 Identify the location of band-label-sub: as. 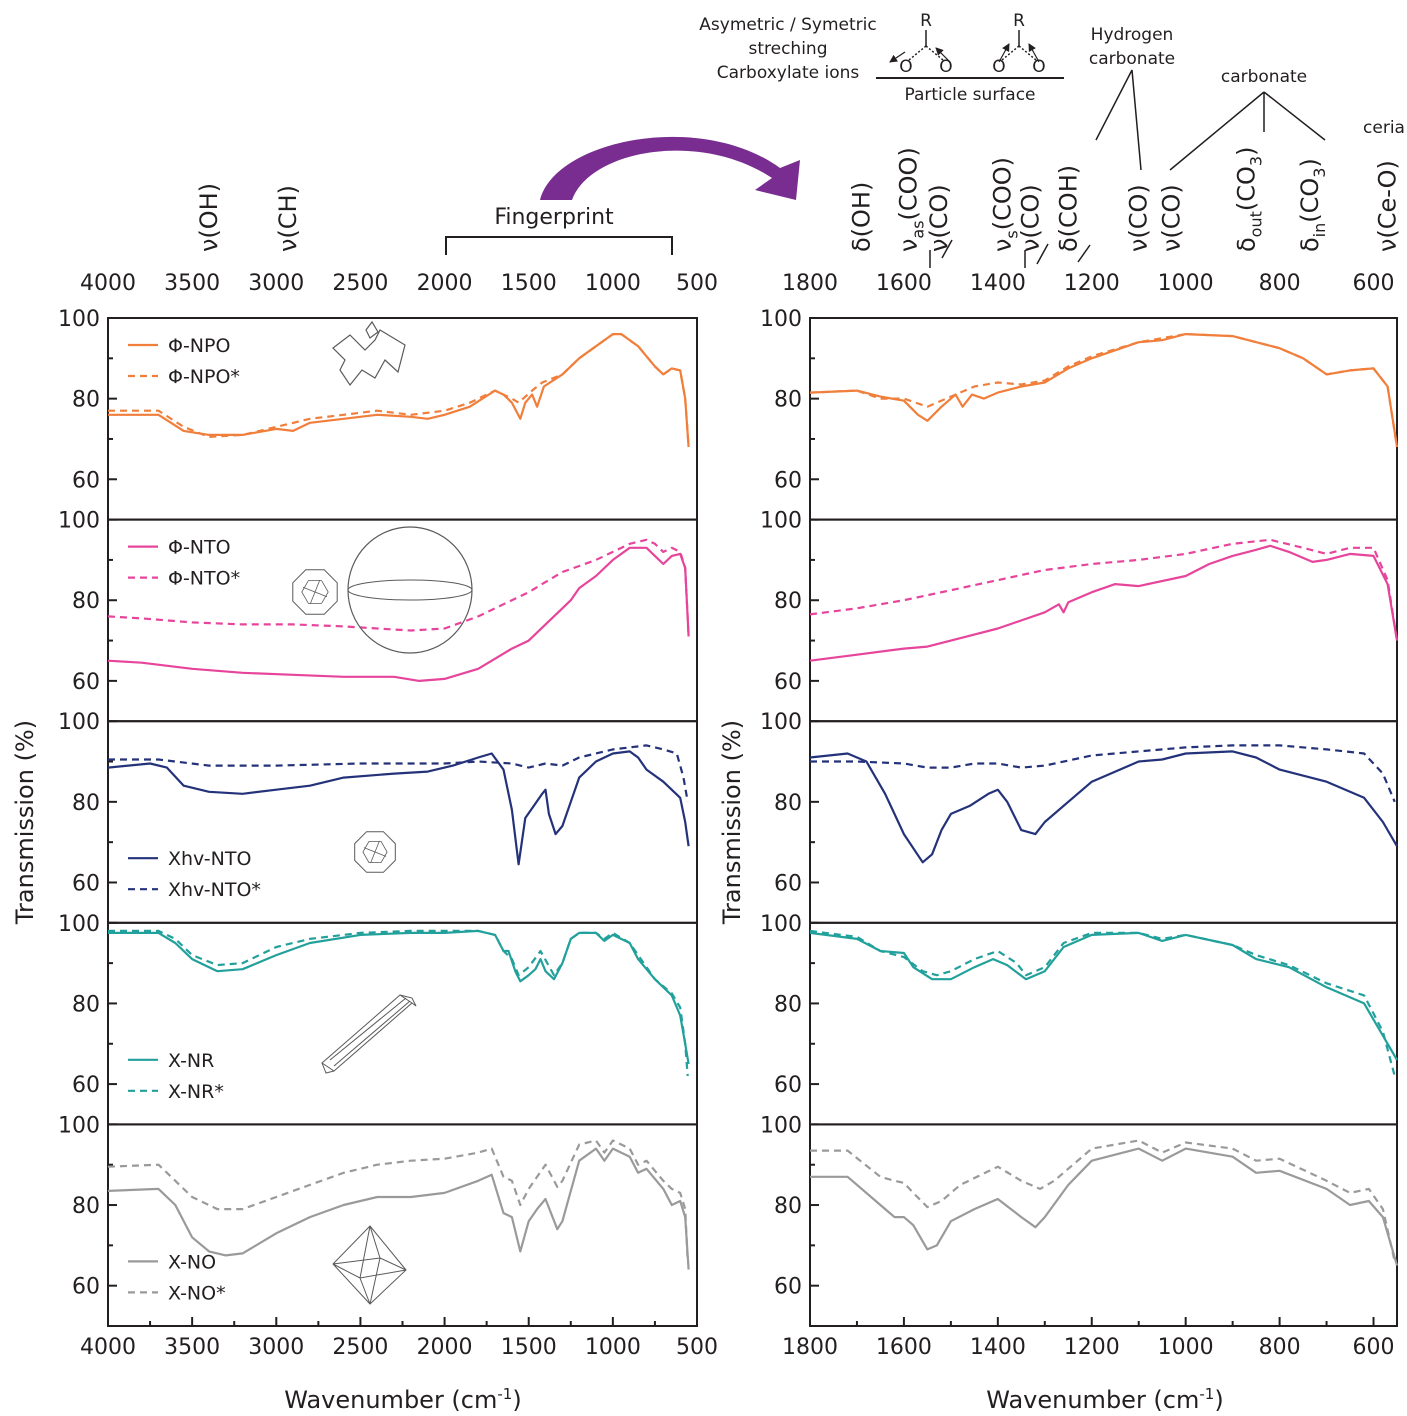
(918, 229).